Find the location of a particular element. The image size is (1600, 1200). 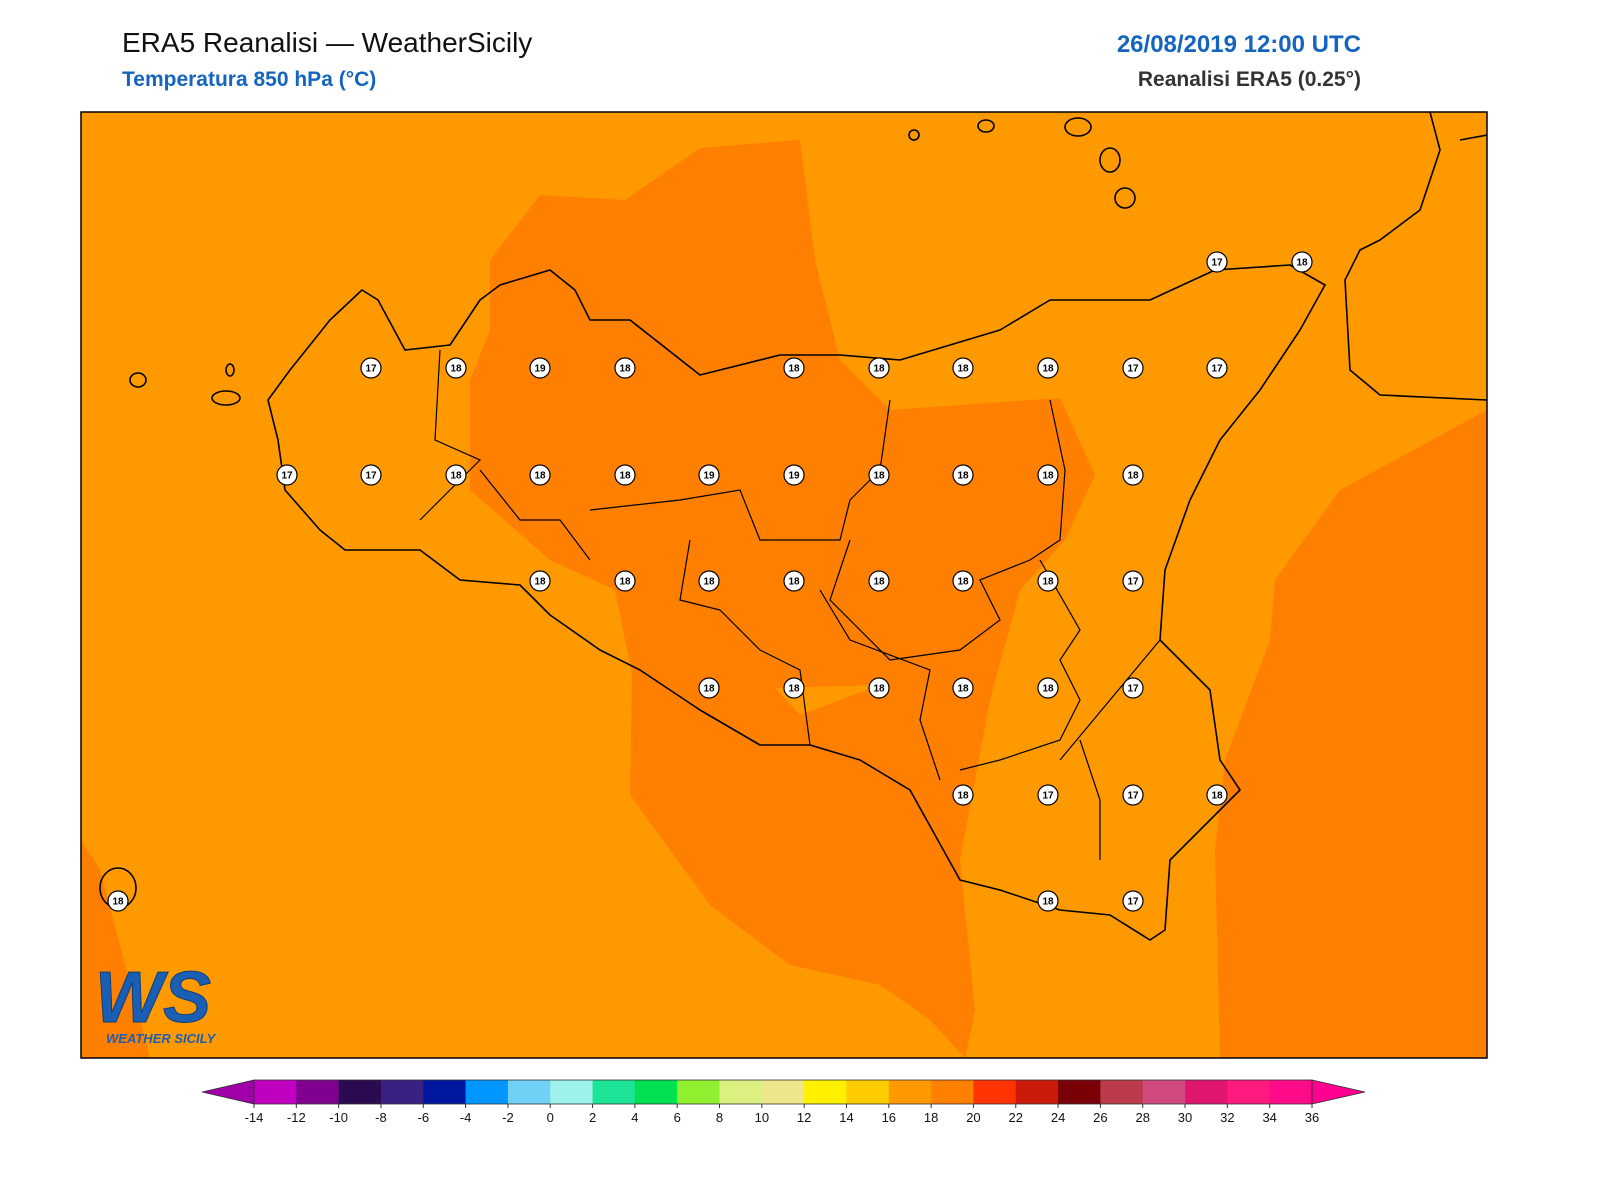

subtitle: Temperatura 850 hPa (°C) is located at coordinates (249, 79).